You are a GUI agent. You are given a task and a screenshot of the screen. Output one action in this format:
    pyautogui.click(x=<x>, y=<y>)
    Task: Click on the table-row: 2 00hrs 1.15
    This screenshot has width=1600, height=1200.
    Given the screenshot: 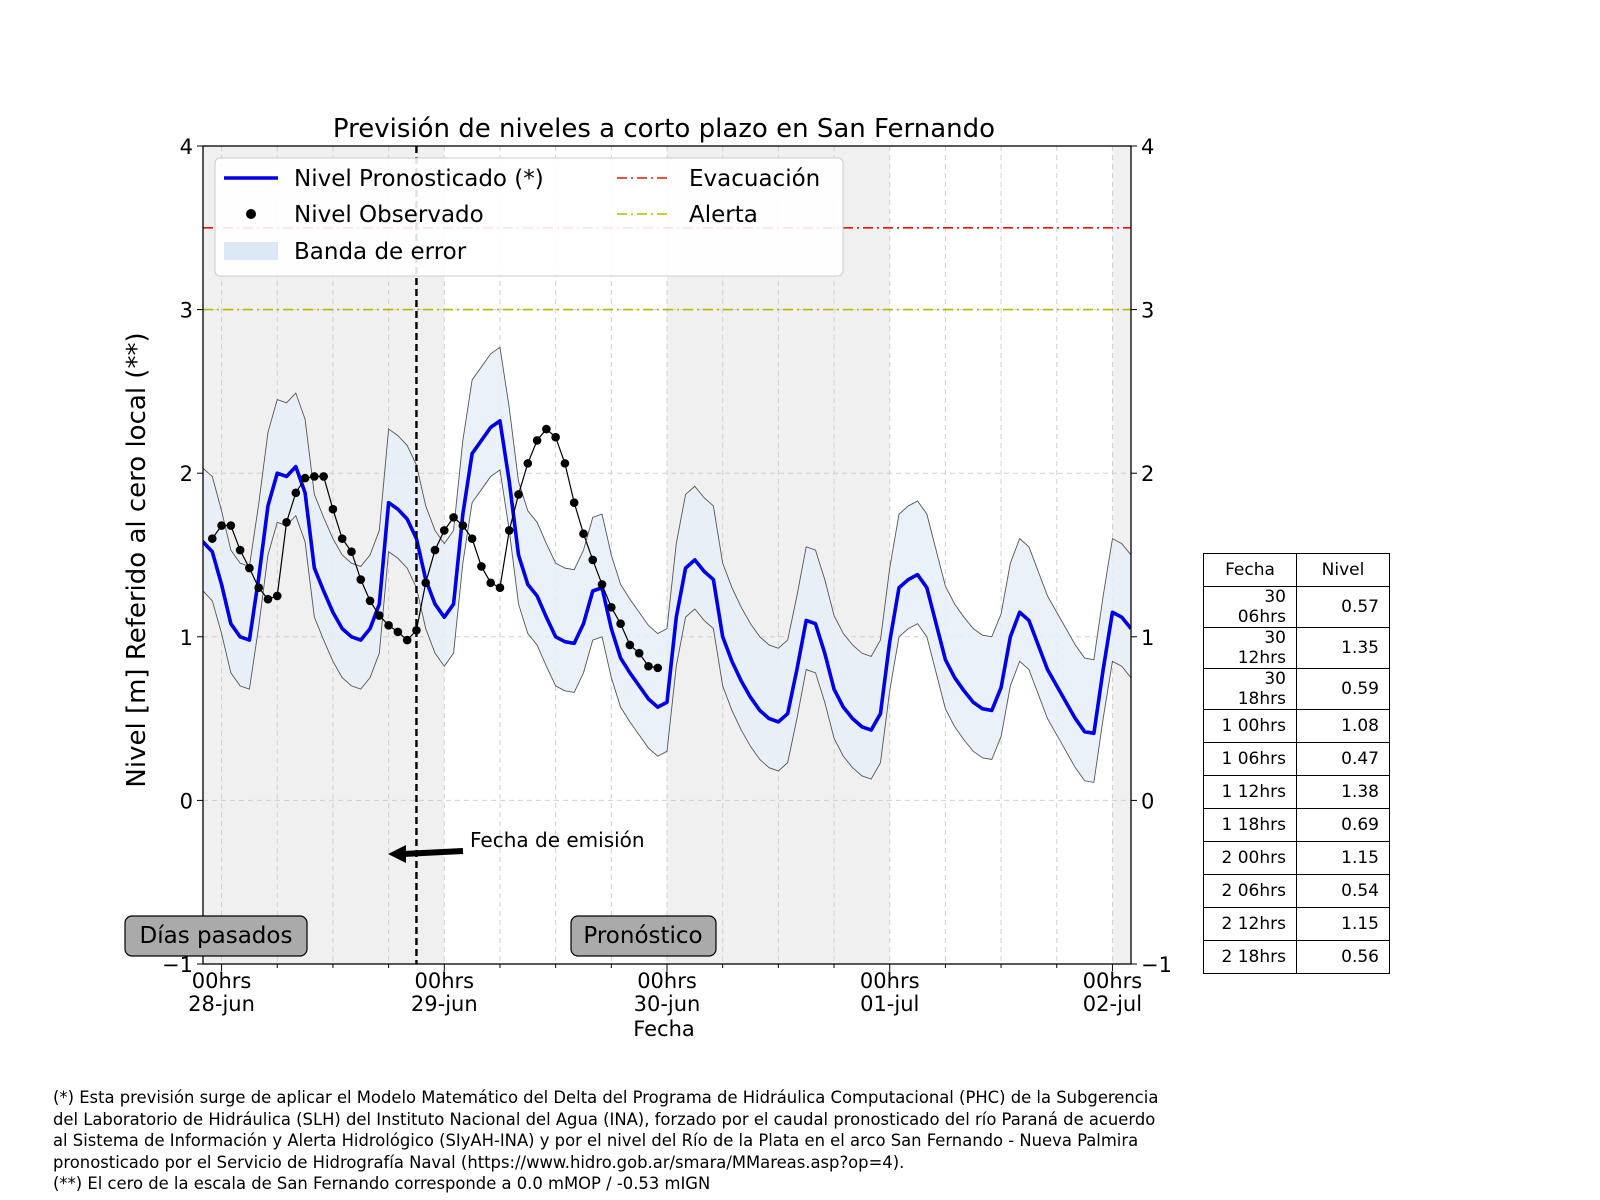 What is the action you would take?
    pyautogui.click(x=1296, y=858)
    